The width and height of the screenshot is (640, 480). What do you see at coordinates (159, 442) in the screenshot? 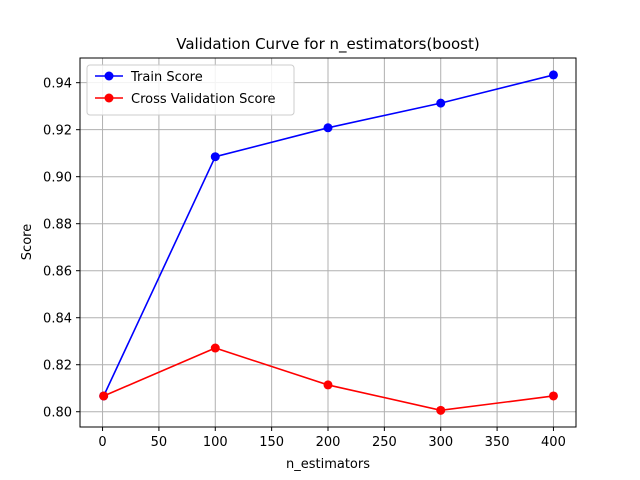
I see `x-tick-label: 50` at bounding box center [159, 442].